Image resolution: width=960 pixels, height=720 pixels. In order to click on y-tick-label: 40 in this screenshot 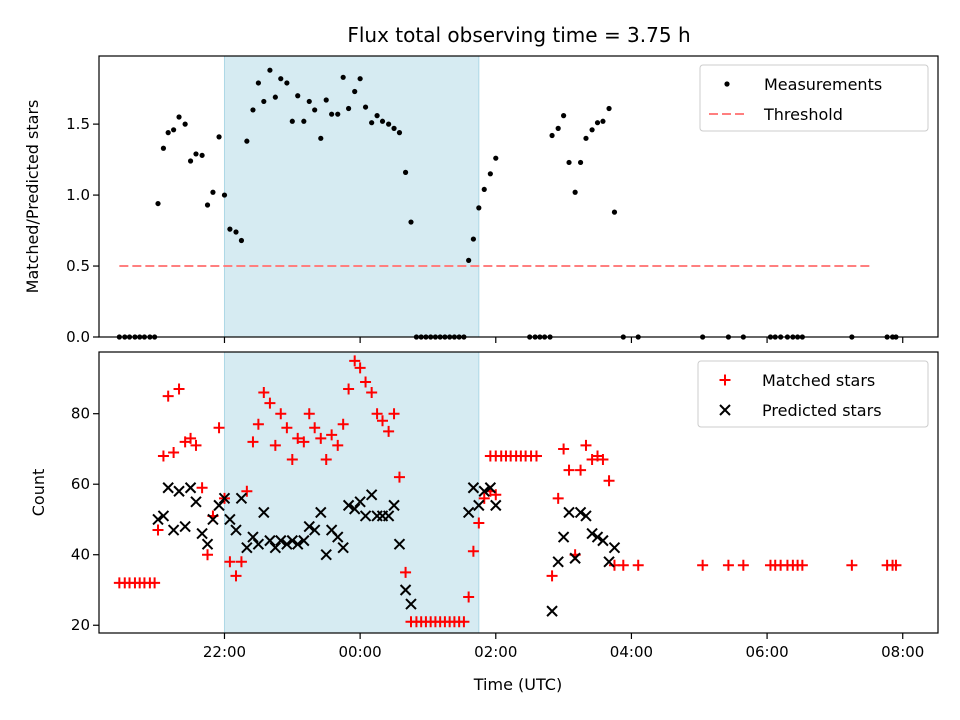, I will do `click(80, 555)`.